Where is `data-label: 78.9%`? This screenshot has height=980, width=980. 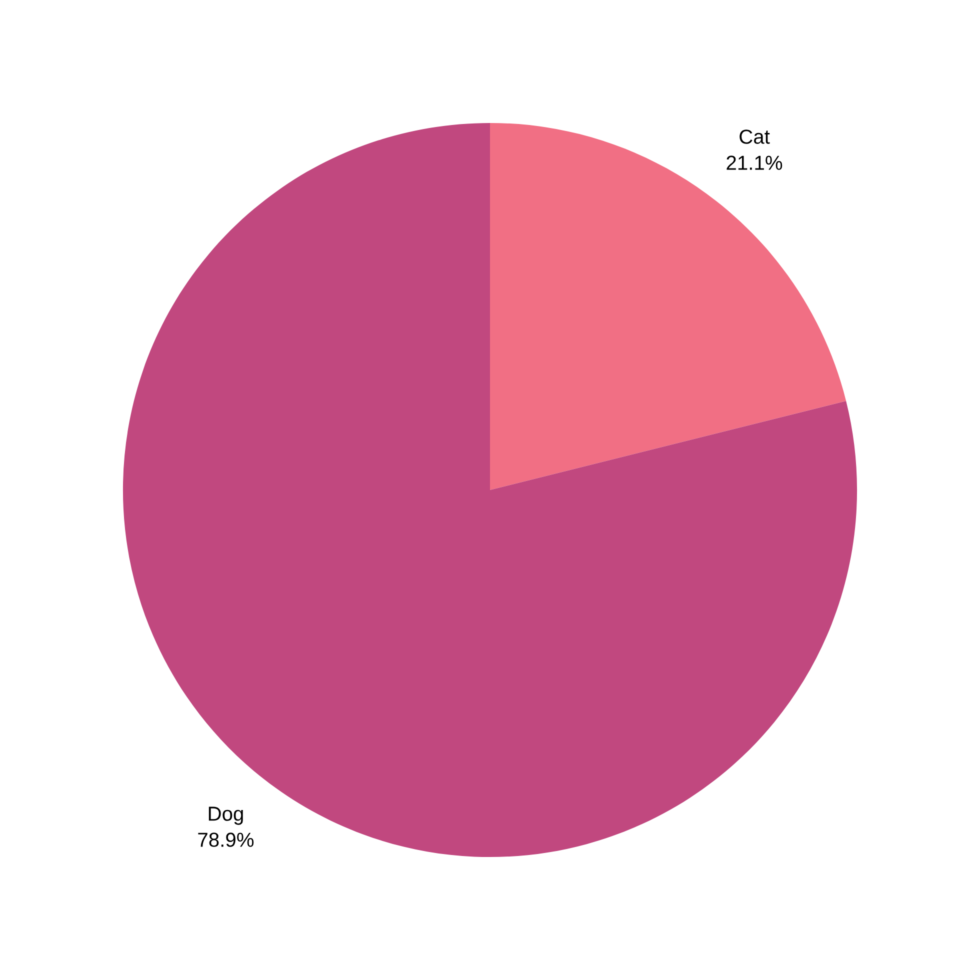 data-label: 78.9% is located at coordinates (226, 839).